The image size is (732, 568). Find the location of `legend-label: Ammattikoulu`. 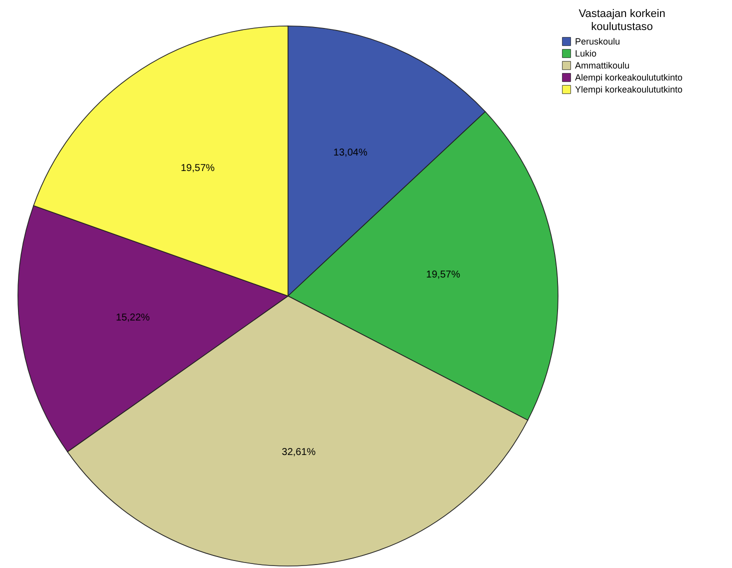

legend-label: Ammattikoulu is located at coordinates (602, 65).